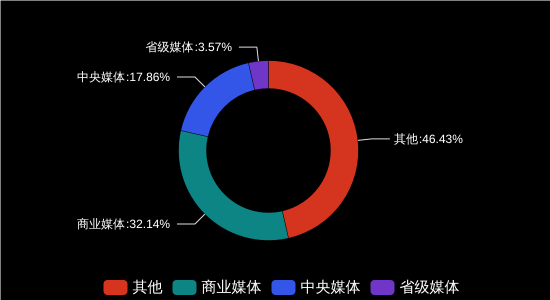 The width and height of the screenshot is (550, 300). I want to click on data-label: :17.86%, so click(148, 77).